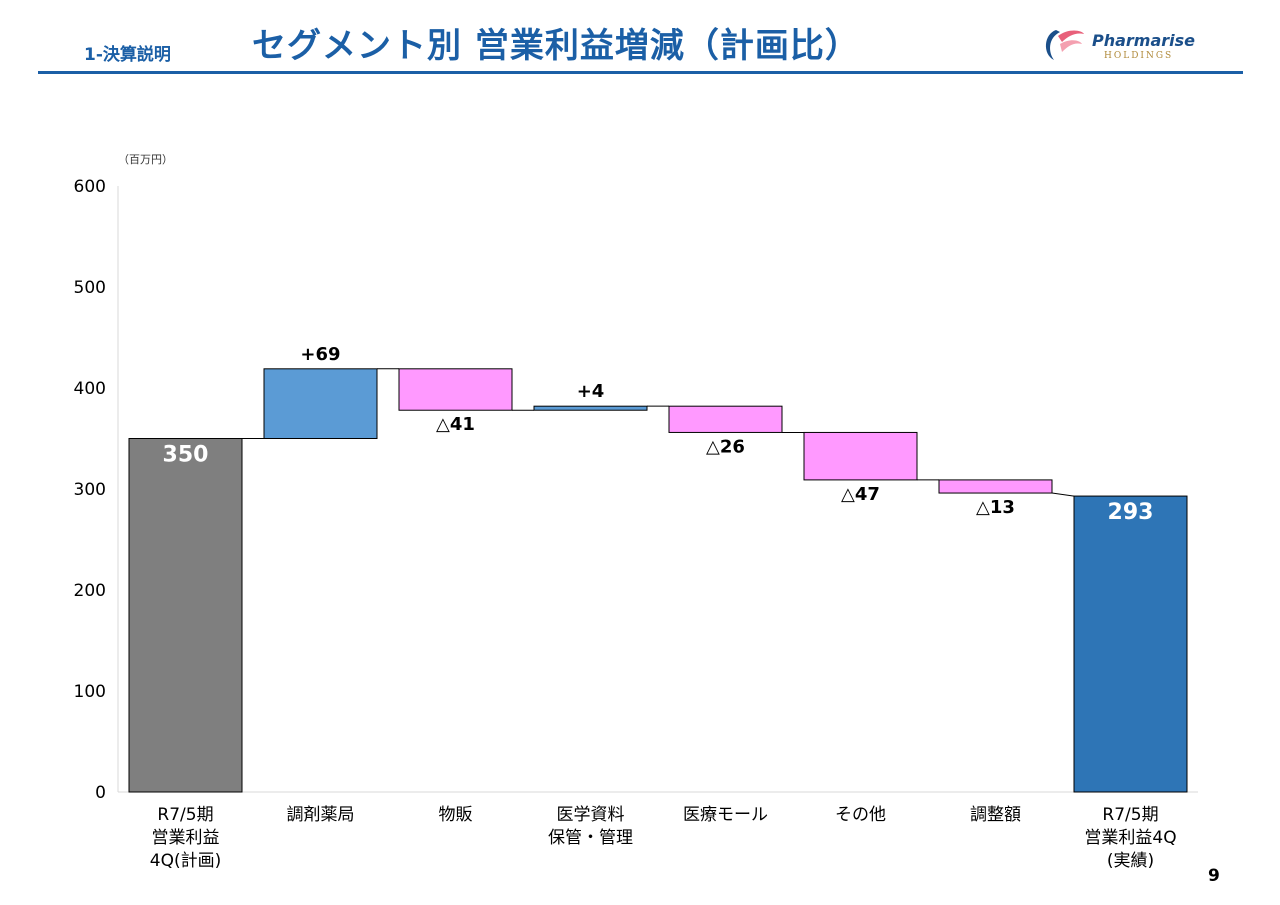 This screenshot has width=1280, height=905. I want to click on x-category-label: (実績), so click(1130, 861).